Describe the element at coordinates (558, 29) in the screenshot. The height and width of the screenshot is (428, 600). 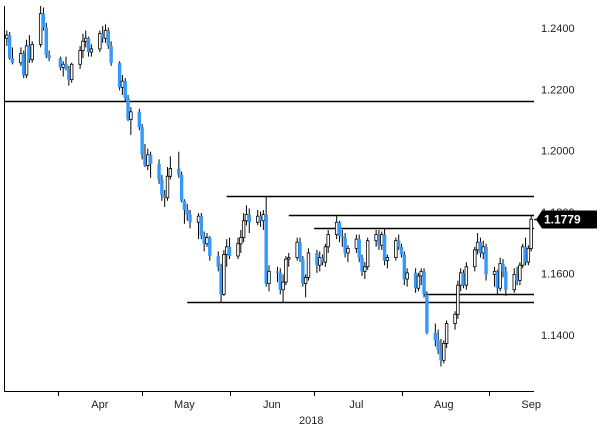
I see `y-tick-label: 1.2400` at that location.